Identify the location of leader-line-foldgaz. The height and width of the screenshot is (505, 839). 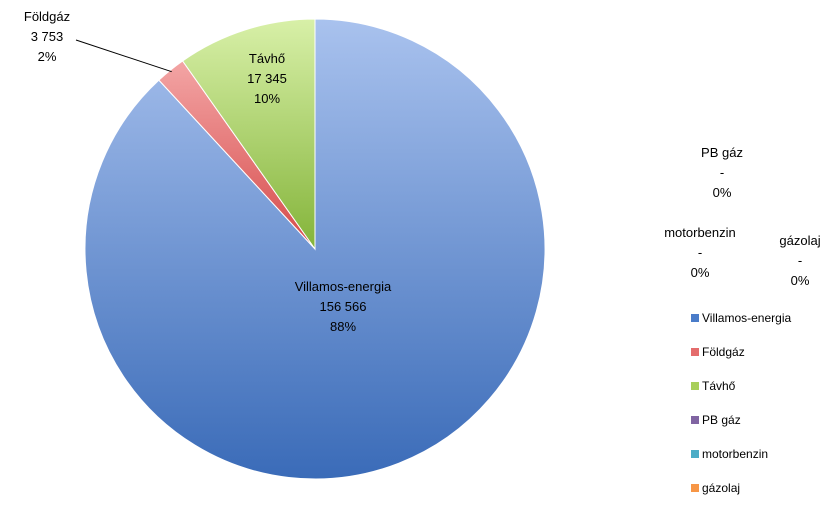
(123, 56).